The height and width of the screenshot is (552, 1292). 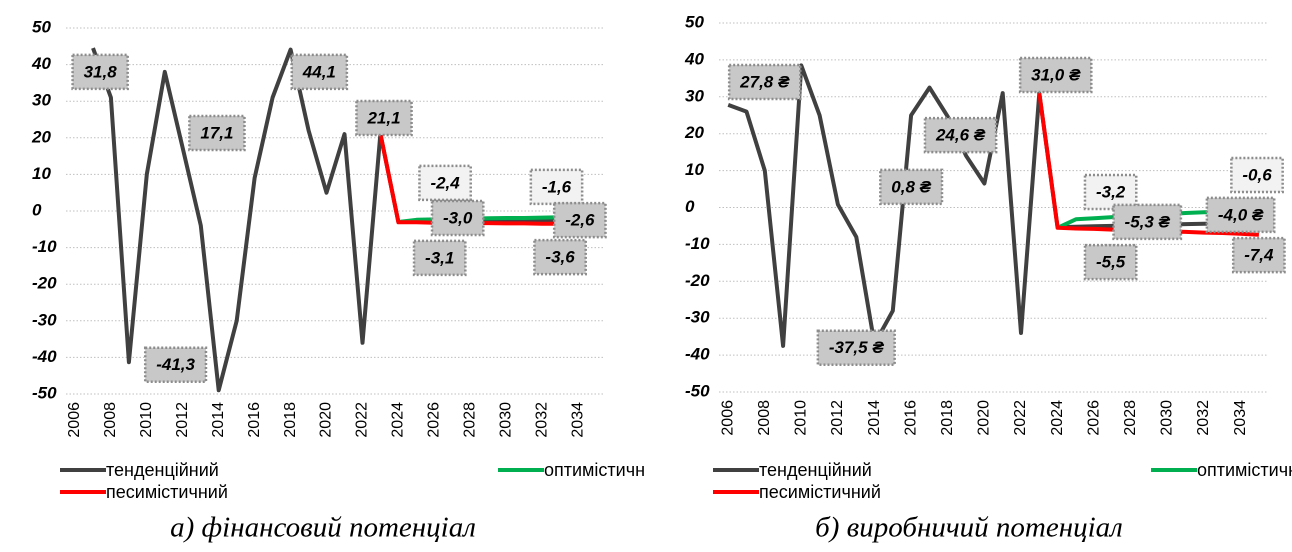 I want to click on data-label: -41,3, so click(x=175, y=364).